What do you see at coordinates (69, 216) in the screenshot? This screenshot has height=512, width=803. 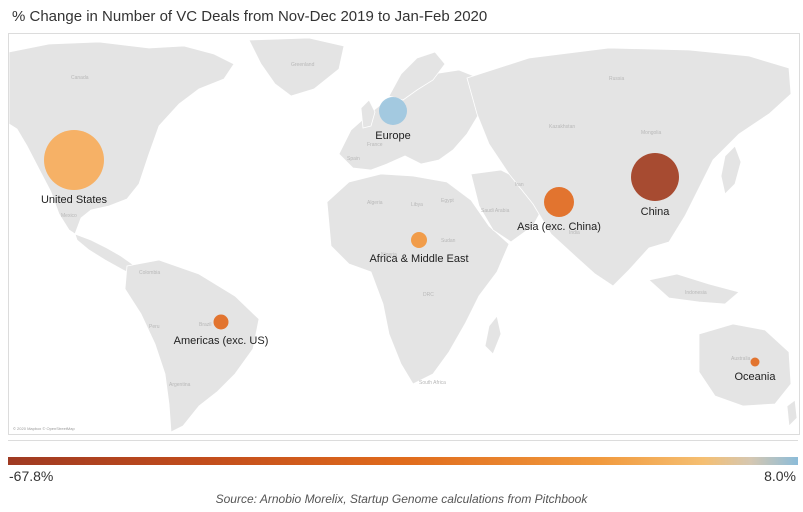 I see `geo-label: Mexico` at bounding box center [69, 216].